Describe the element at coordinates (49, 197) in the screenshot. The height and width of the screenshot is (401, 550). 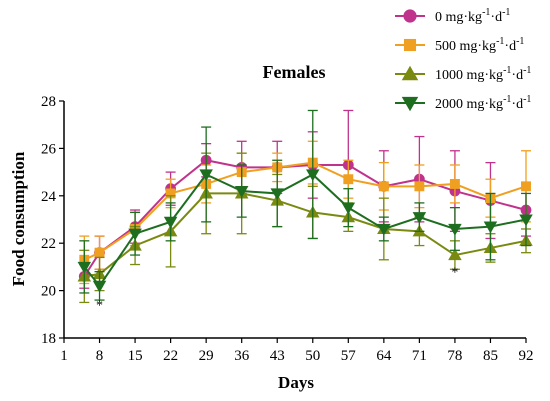
I see `y-tick-label: 24` at that location.